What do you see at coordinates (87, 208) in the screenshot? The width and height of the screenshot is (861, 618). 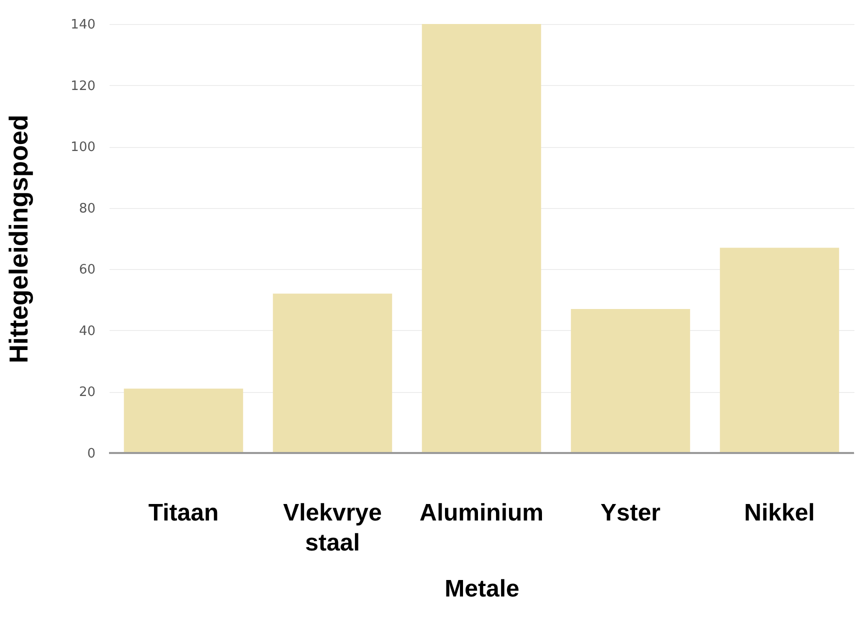 I see `y-tick-label: 80` at bounding box center [87, 208].